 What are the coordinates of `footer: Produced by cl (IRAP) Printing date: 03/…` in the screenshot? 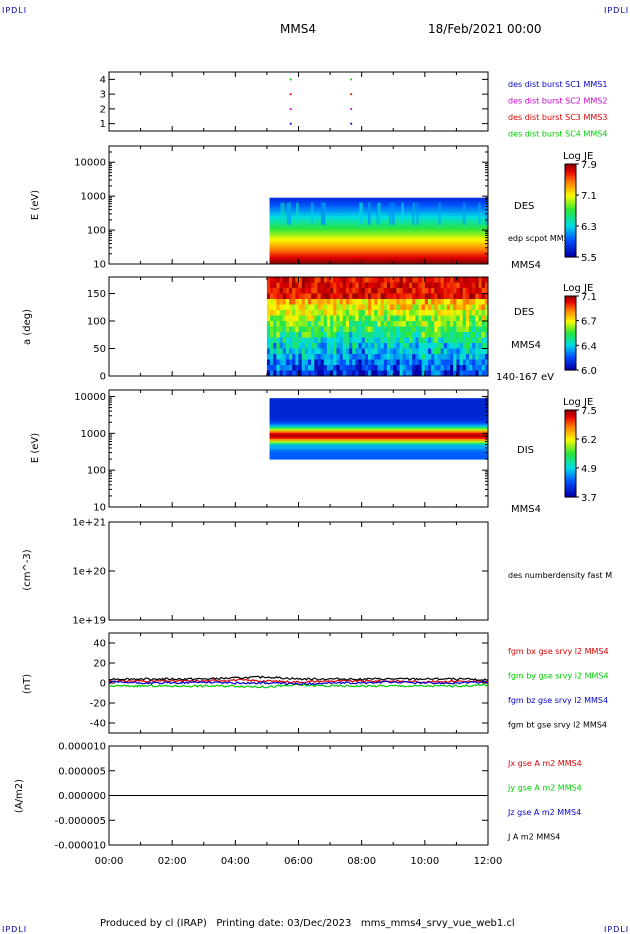 It's located at (307, 923).